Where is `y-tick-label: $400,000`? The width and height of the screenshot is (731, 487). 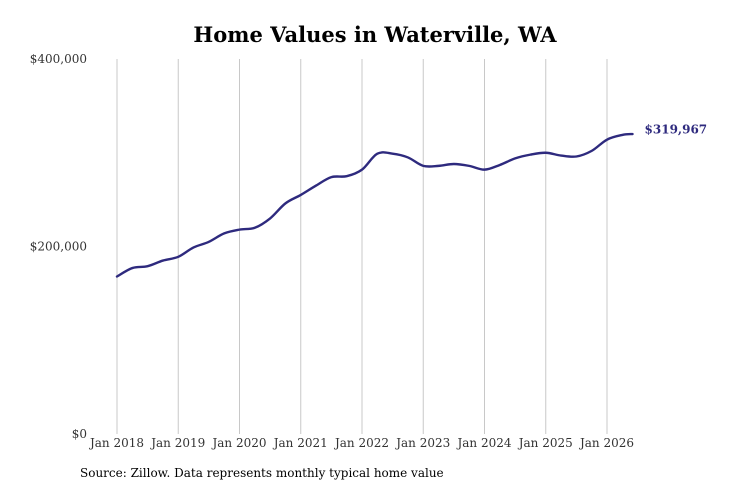
y-tick-label: $400,000 is located at coordinates (58, 59).